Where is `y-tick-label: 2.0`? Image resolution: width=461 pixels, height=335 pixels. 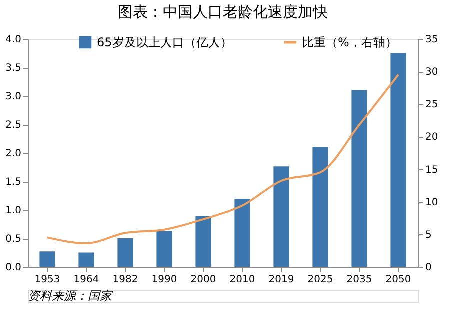
y-tick-label: 2.0 is located at coordinates (14, 154).